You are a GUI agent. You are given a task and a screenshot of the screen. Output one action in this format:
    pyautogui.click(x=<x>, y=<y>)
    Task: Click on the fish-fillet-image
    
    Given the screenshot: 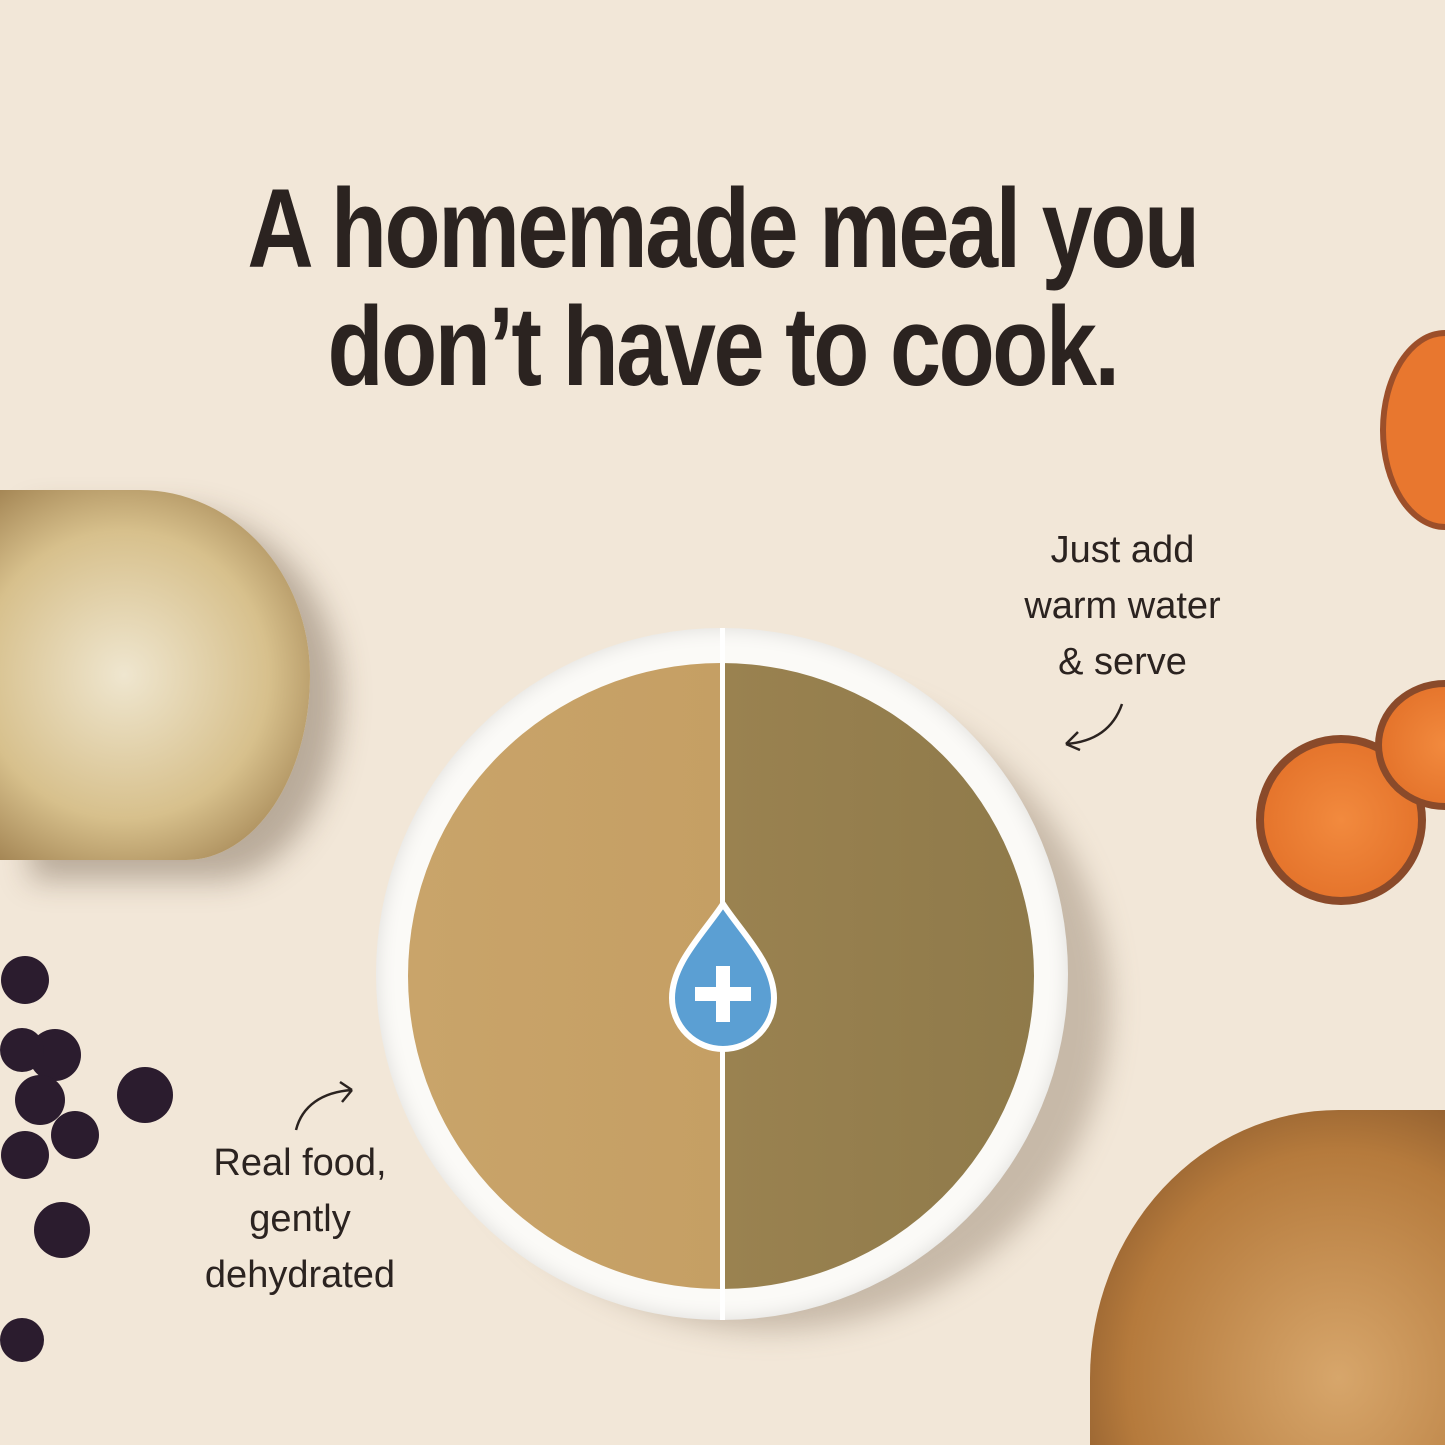 What is the action you would take?
    pyautogui.click(x=155, y=675)
    